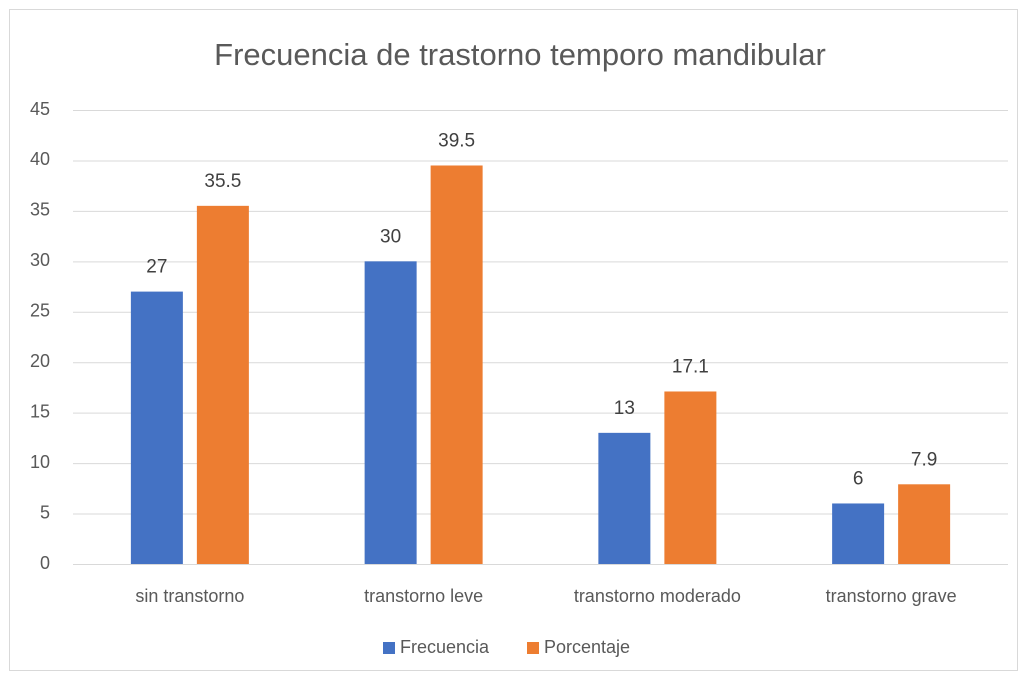 This screenshot has height=680, width=1027. Describe the element at coordinates (657, 596) in the screenshot. I see `x-tick-label: transtorno moderado` at that location.